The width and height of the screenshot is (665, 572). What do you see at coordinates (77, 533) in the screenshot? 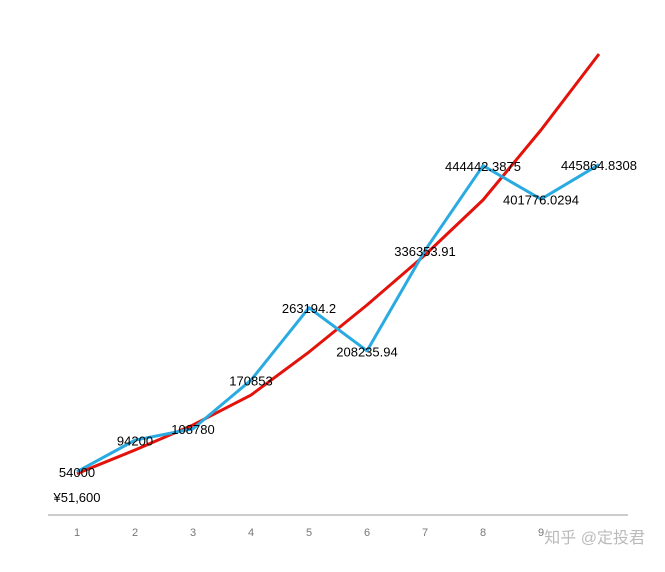
I see `x-tick-label: 1` at bounding box center [77, 533].